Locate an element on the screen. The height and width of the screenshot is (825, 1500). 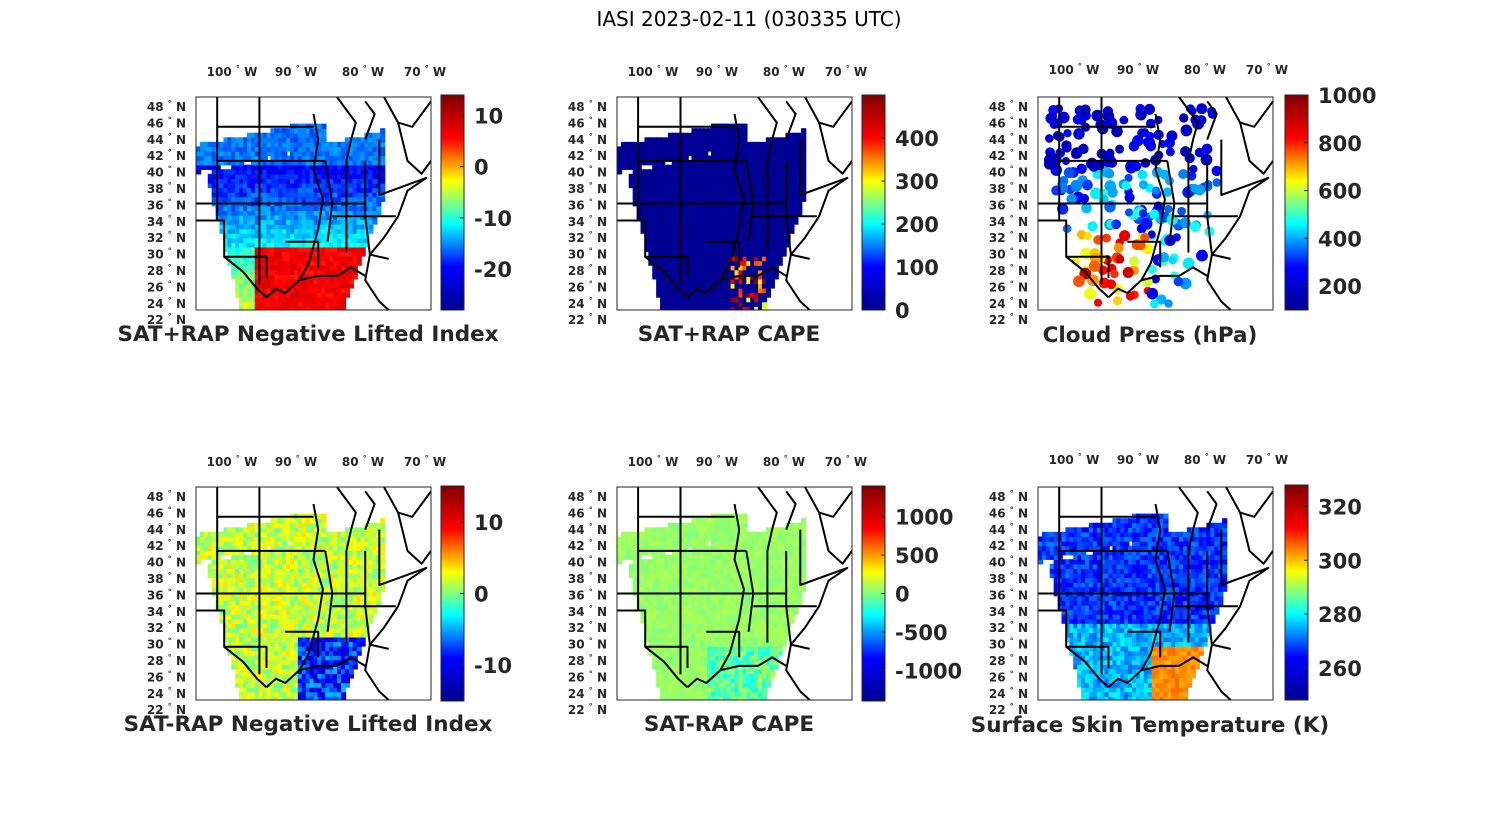
colorbar-tick-label: -500 is located at coordinates (921, 633).